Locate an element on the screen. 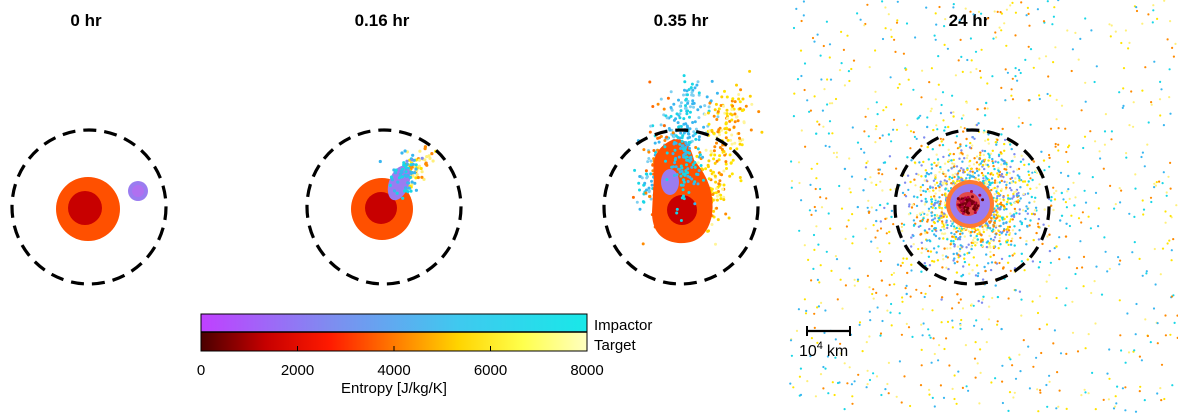 The image size is (1178, 413). impactor-core is located at coordinates (138, 191).